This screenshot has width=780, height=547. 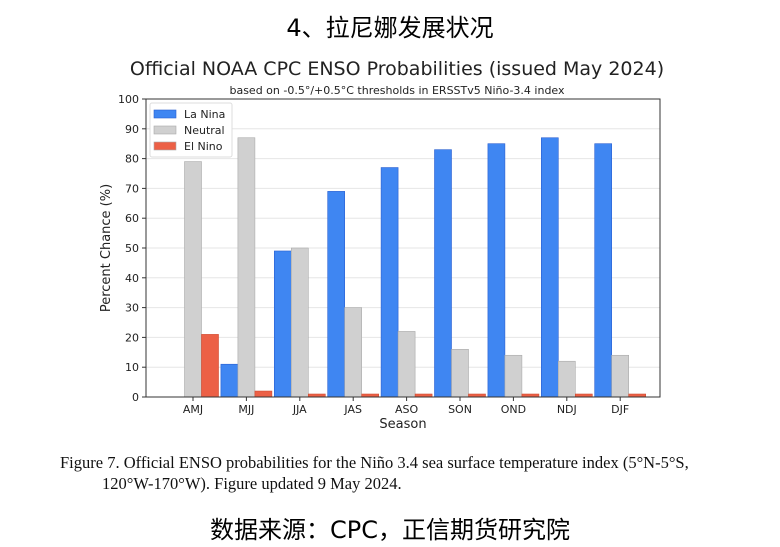 What do you see at coordinates (353, 352) in the screenshot?
I see `bar-neutral-jas` at bounding box center [353, 352].